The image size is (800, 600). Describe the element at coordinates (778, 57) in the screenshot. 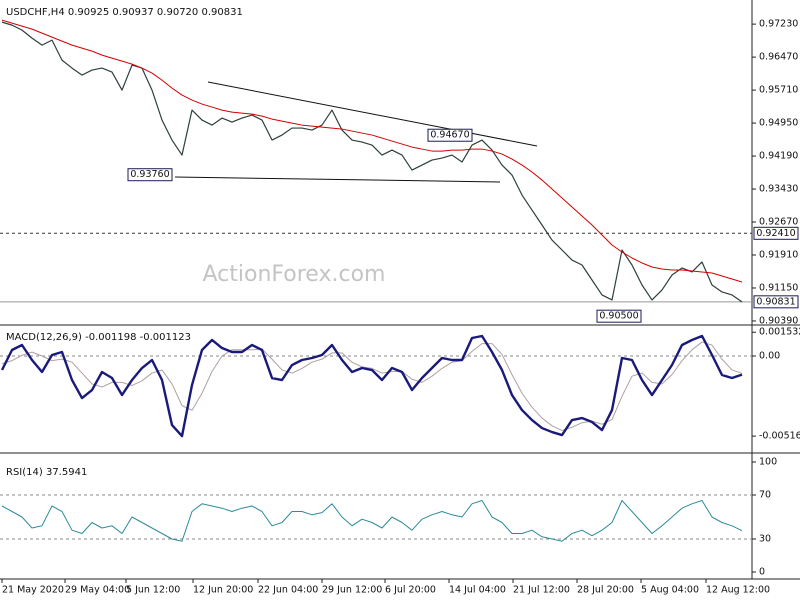

I see `y-tick-label: 0.96470` at that location.